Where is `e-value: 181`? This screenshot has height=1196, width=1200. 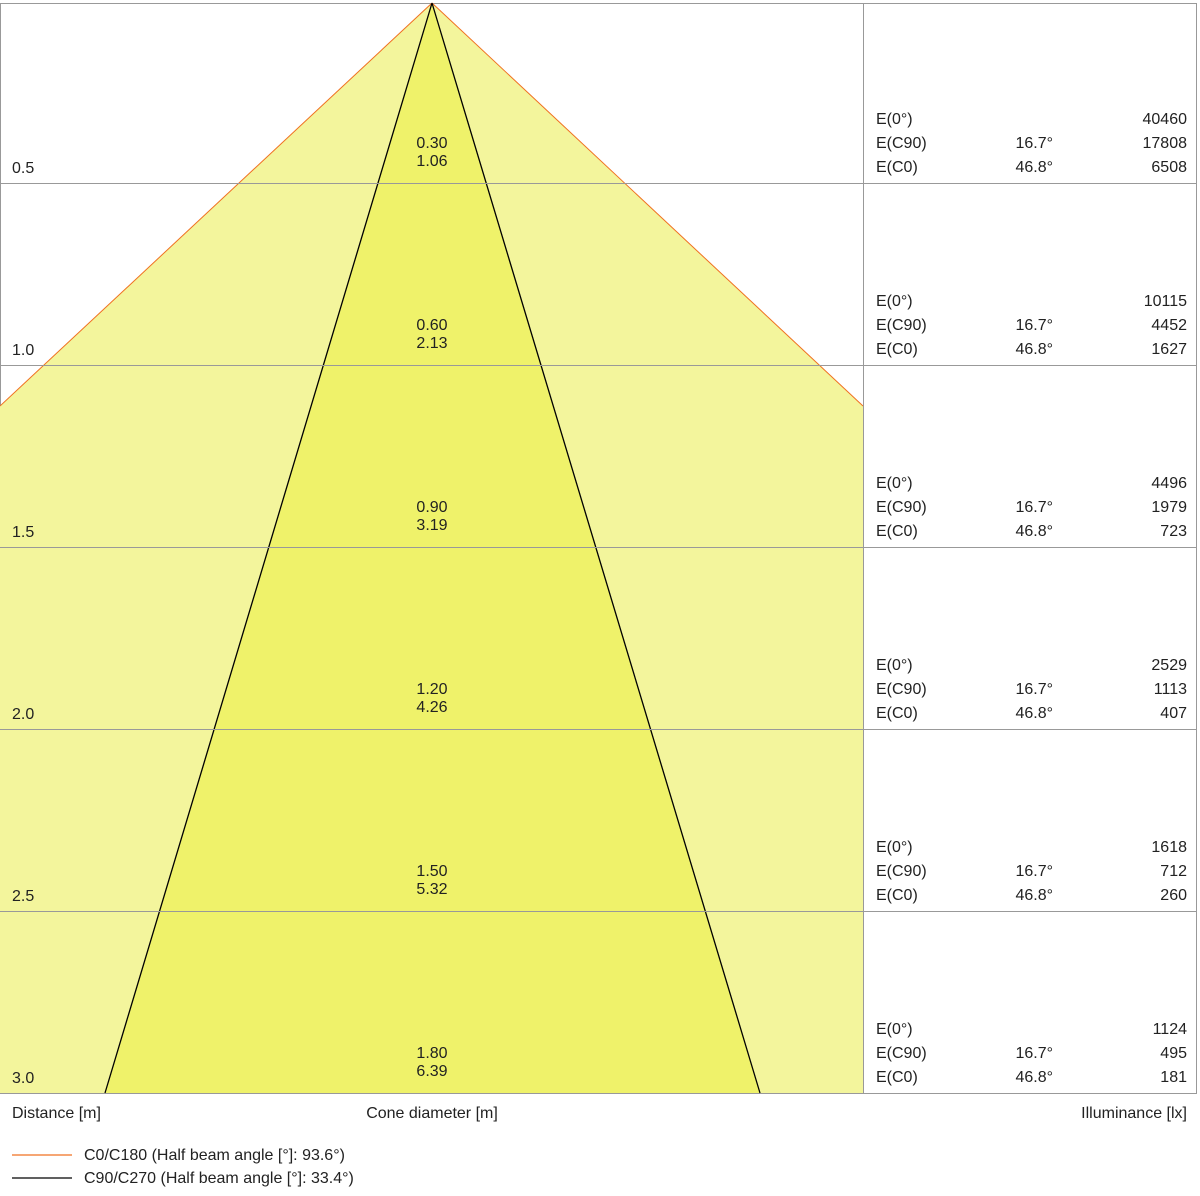
e-value: 181 is located at coordinates (1173, 1077).